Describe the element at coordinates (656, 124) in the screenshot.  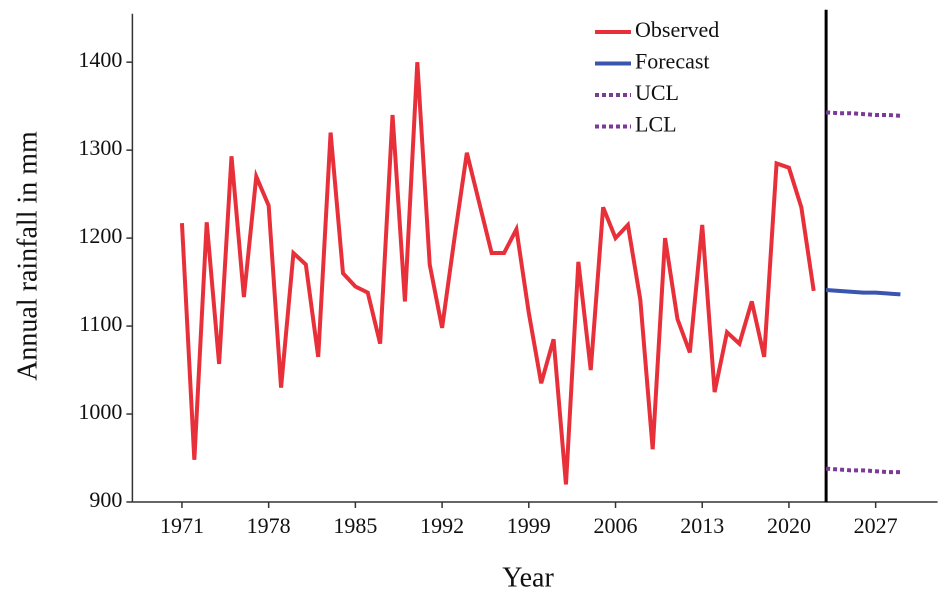
I see `legend-label: LCL` at that location.